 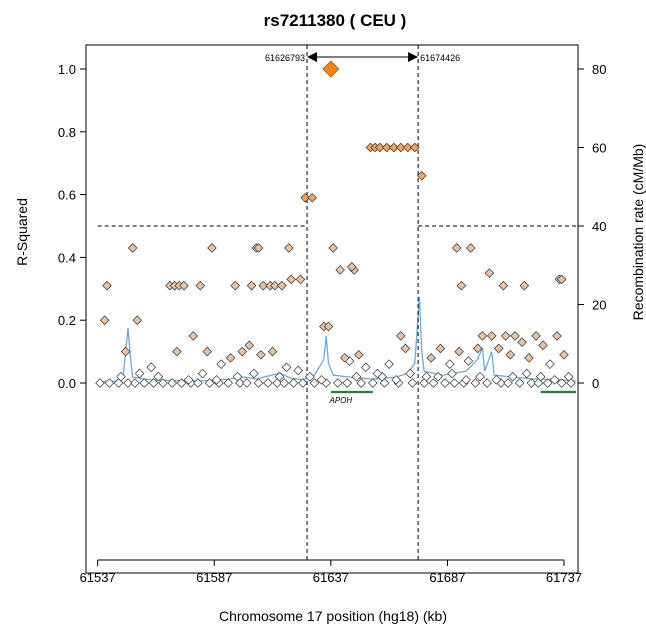 What do you see at coordinates (340, 400) in the screenshot?
I see `gene-label: APOH` at bounding box center [340, 400].